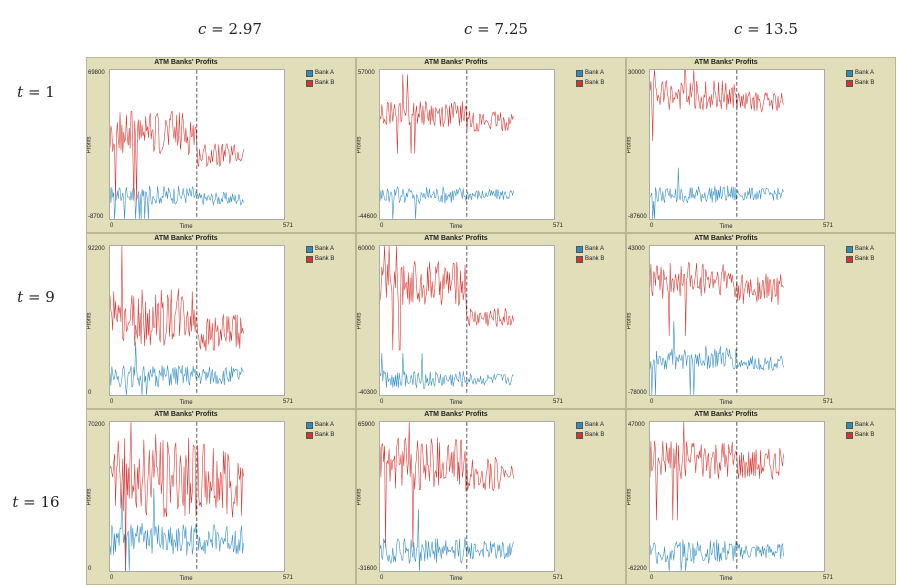 The image size is (897, 585). Describe the element at coordinates (36, 92) in the screenshot. I see `row-header-1: t = 1` at that location.